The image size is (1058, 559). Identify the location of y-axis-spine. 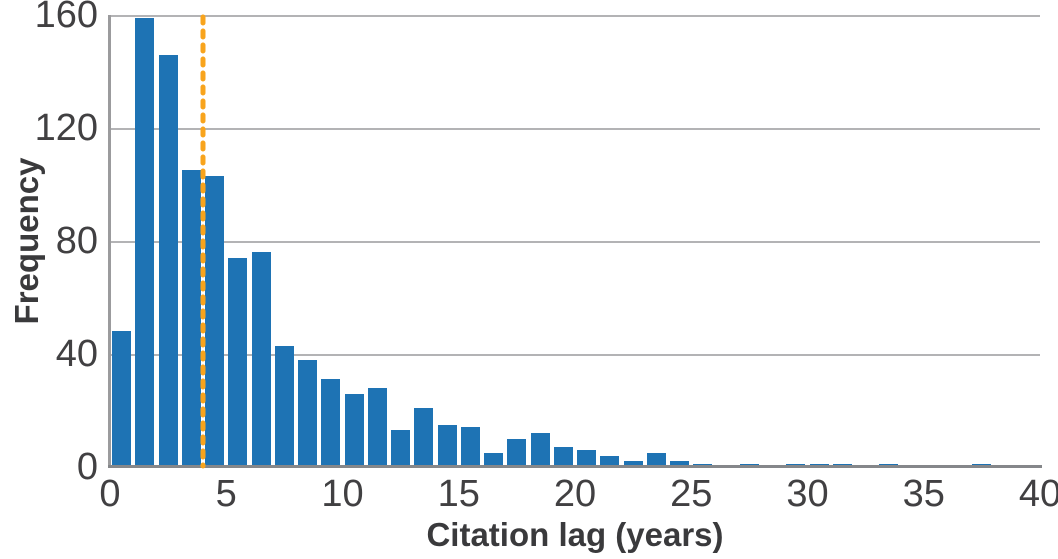
(109, 241).